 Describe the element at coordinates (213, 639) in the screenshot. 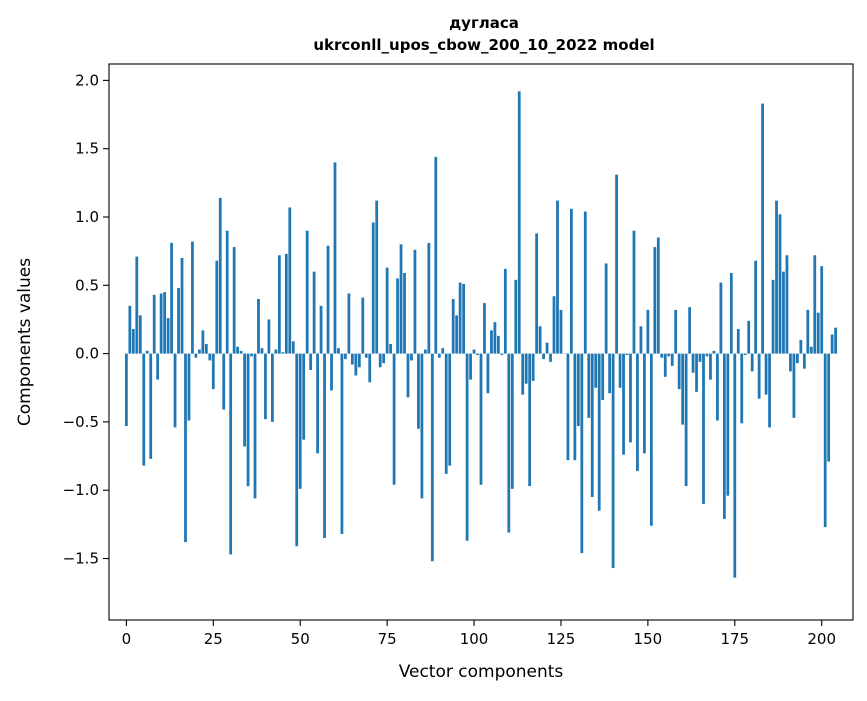

I see `x-tick-label-25: 25` at that location.